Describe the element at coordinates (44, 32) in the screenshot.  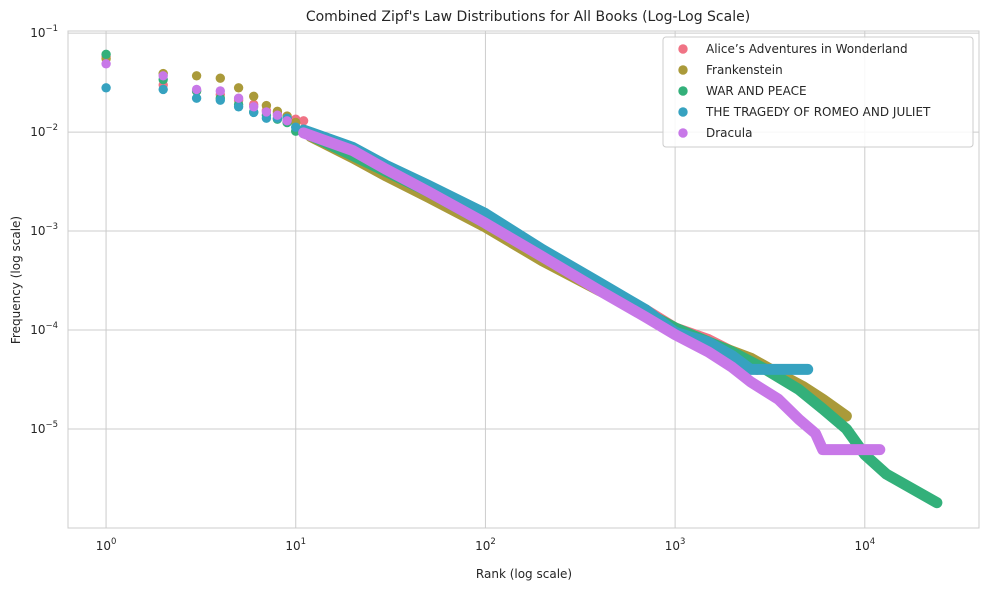
I see `y-tick-label: 10⁻¹` at that location.